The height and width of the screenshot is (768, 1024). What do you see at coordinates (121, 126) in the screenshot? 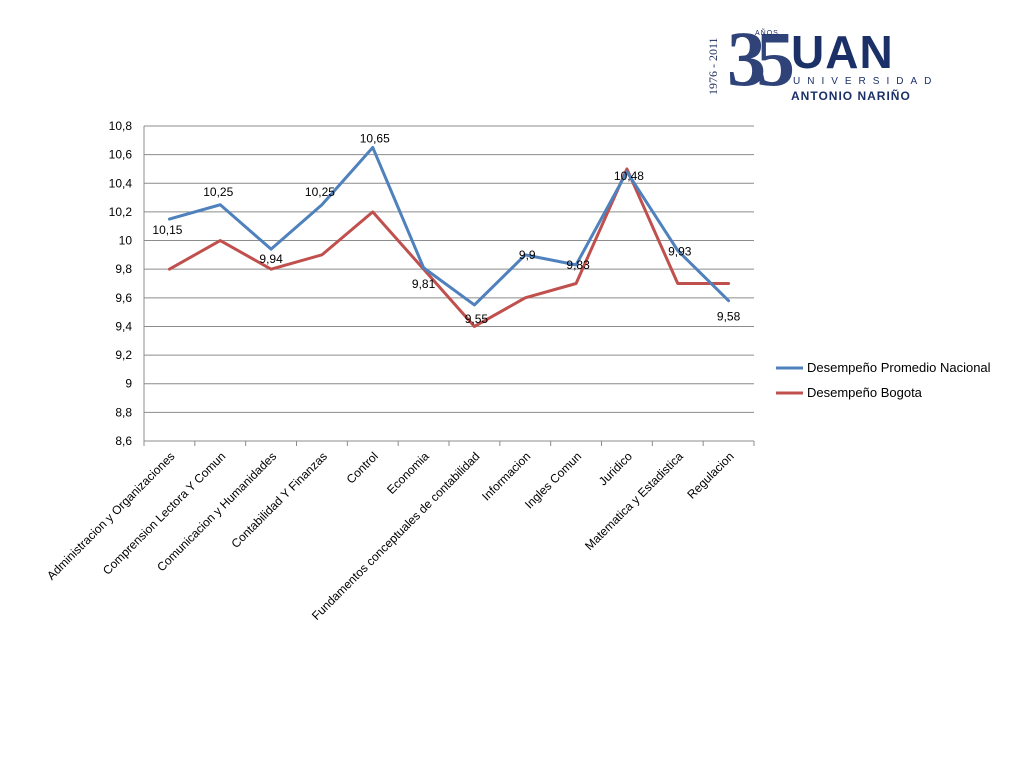
I see `y-tick-label: 10,8` at bounding box center [121, 126].